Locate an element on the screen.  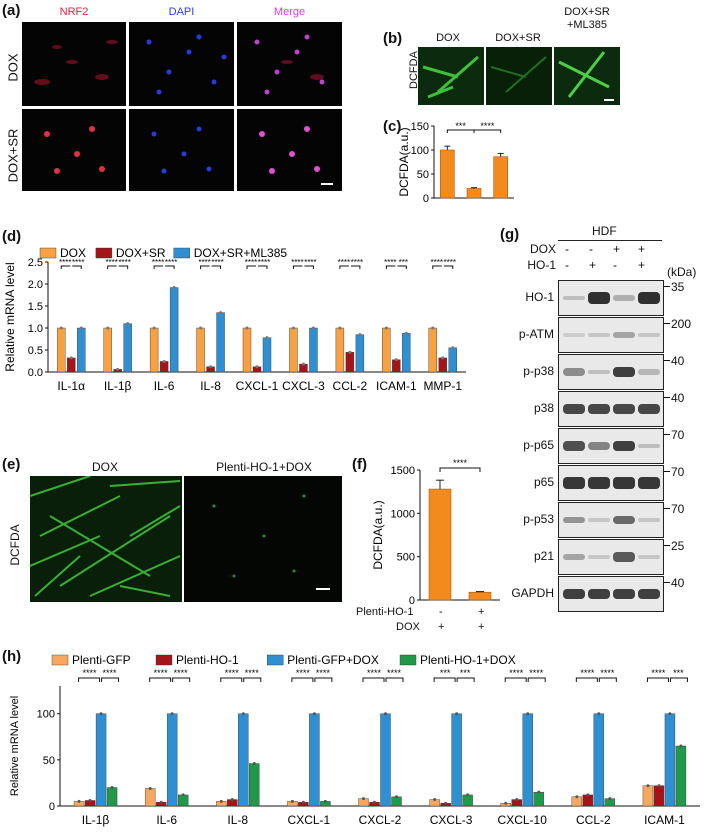
c-bar is located at coordinates (500, 177).